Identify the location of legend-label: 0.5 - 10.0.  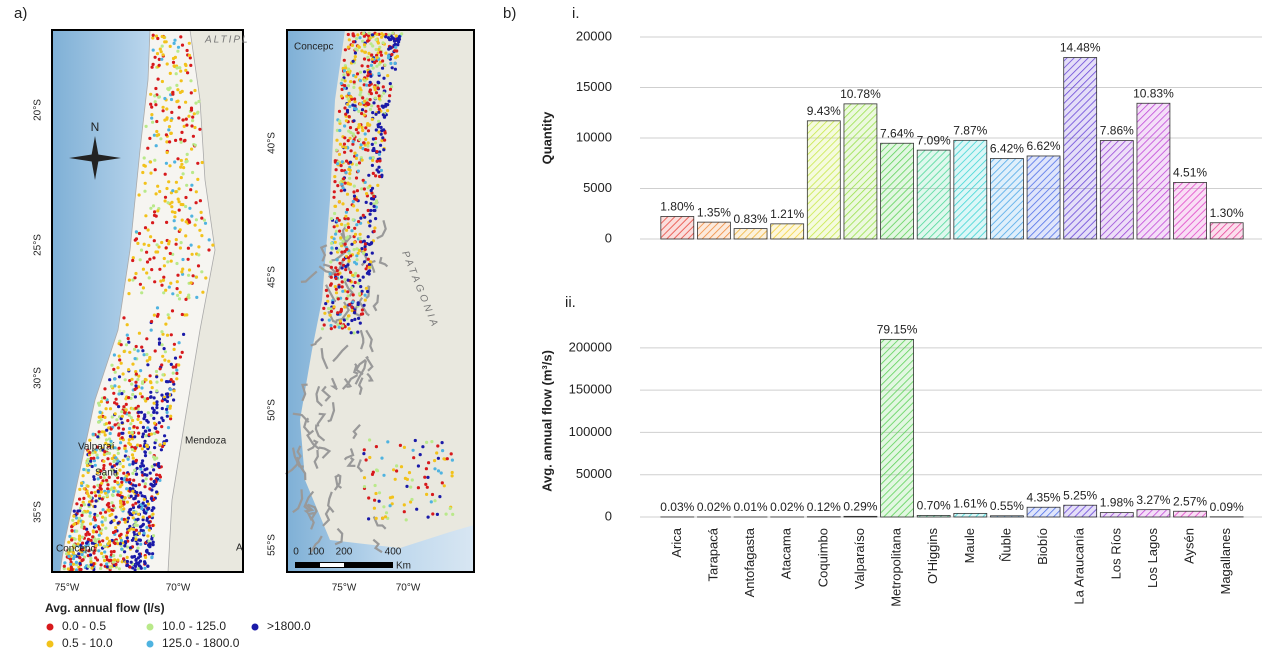
(87, 643).